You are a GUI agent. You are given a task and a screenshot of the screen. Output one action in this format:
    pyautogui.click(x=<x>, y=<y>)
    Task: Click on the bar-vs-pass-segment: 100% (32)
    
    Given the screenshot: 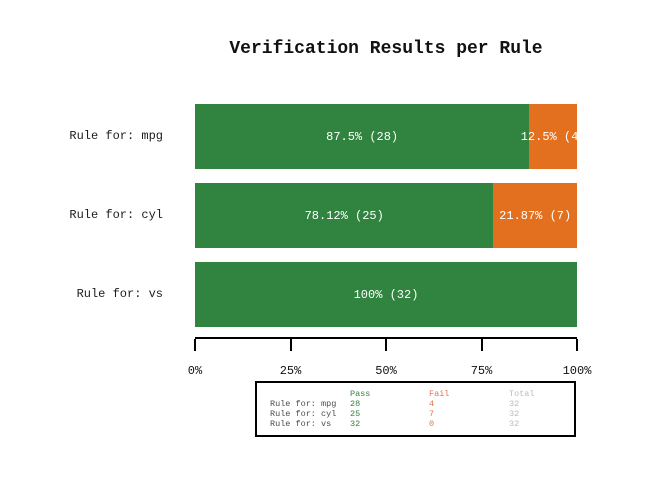 What is the action you would take?
    pyautogui.click(x=386, y=294)
    